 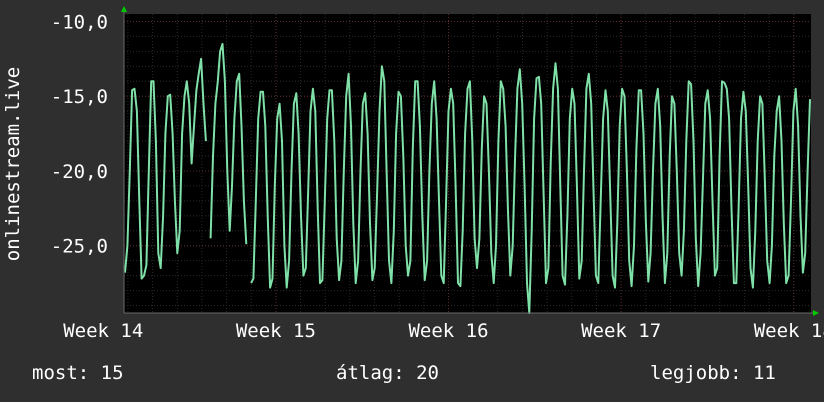 What do you see at coordinates (816, 313) in the screenshot?
I see `x-axis-arrow` at bounding box center [816, 313].